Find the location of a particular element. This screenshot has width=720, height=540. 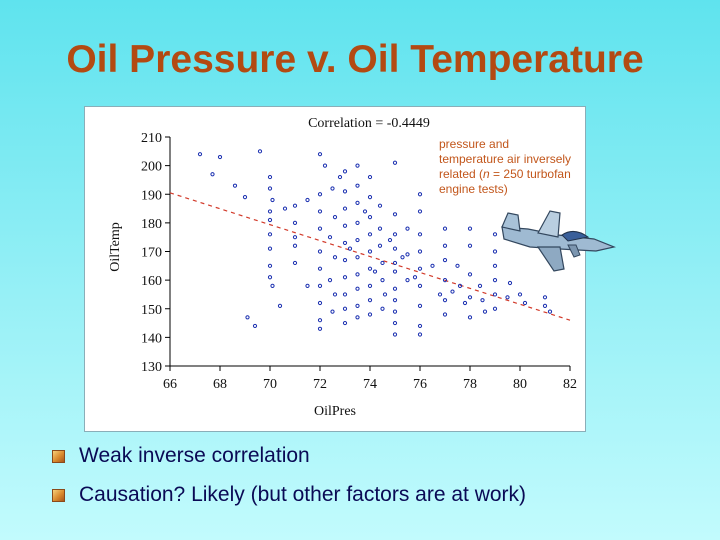

x-tick-label: 66 is located at coordinates (170, 384).